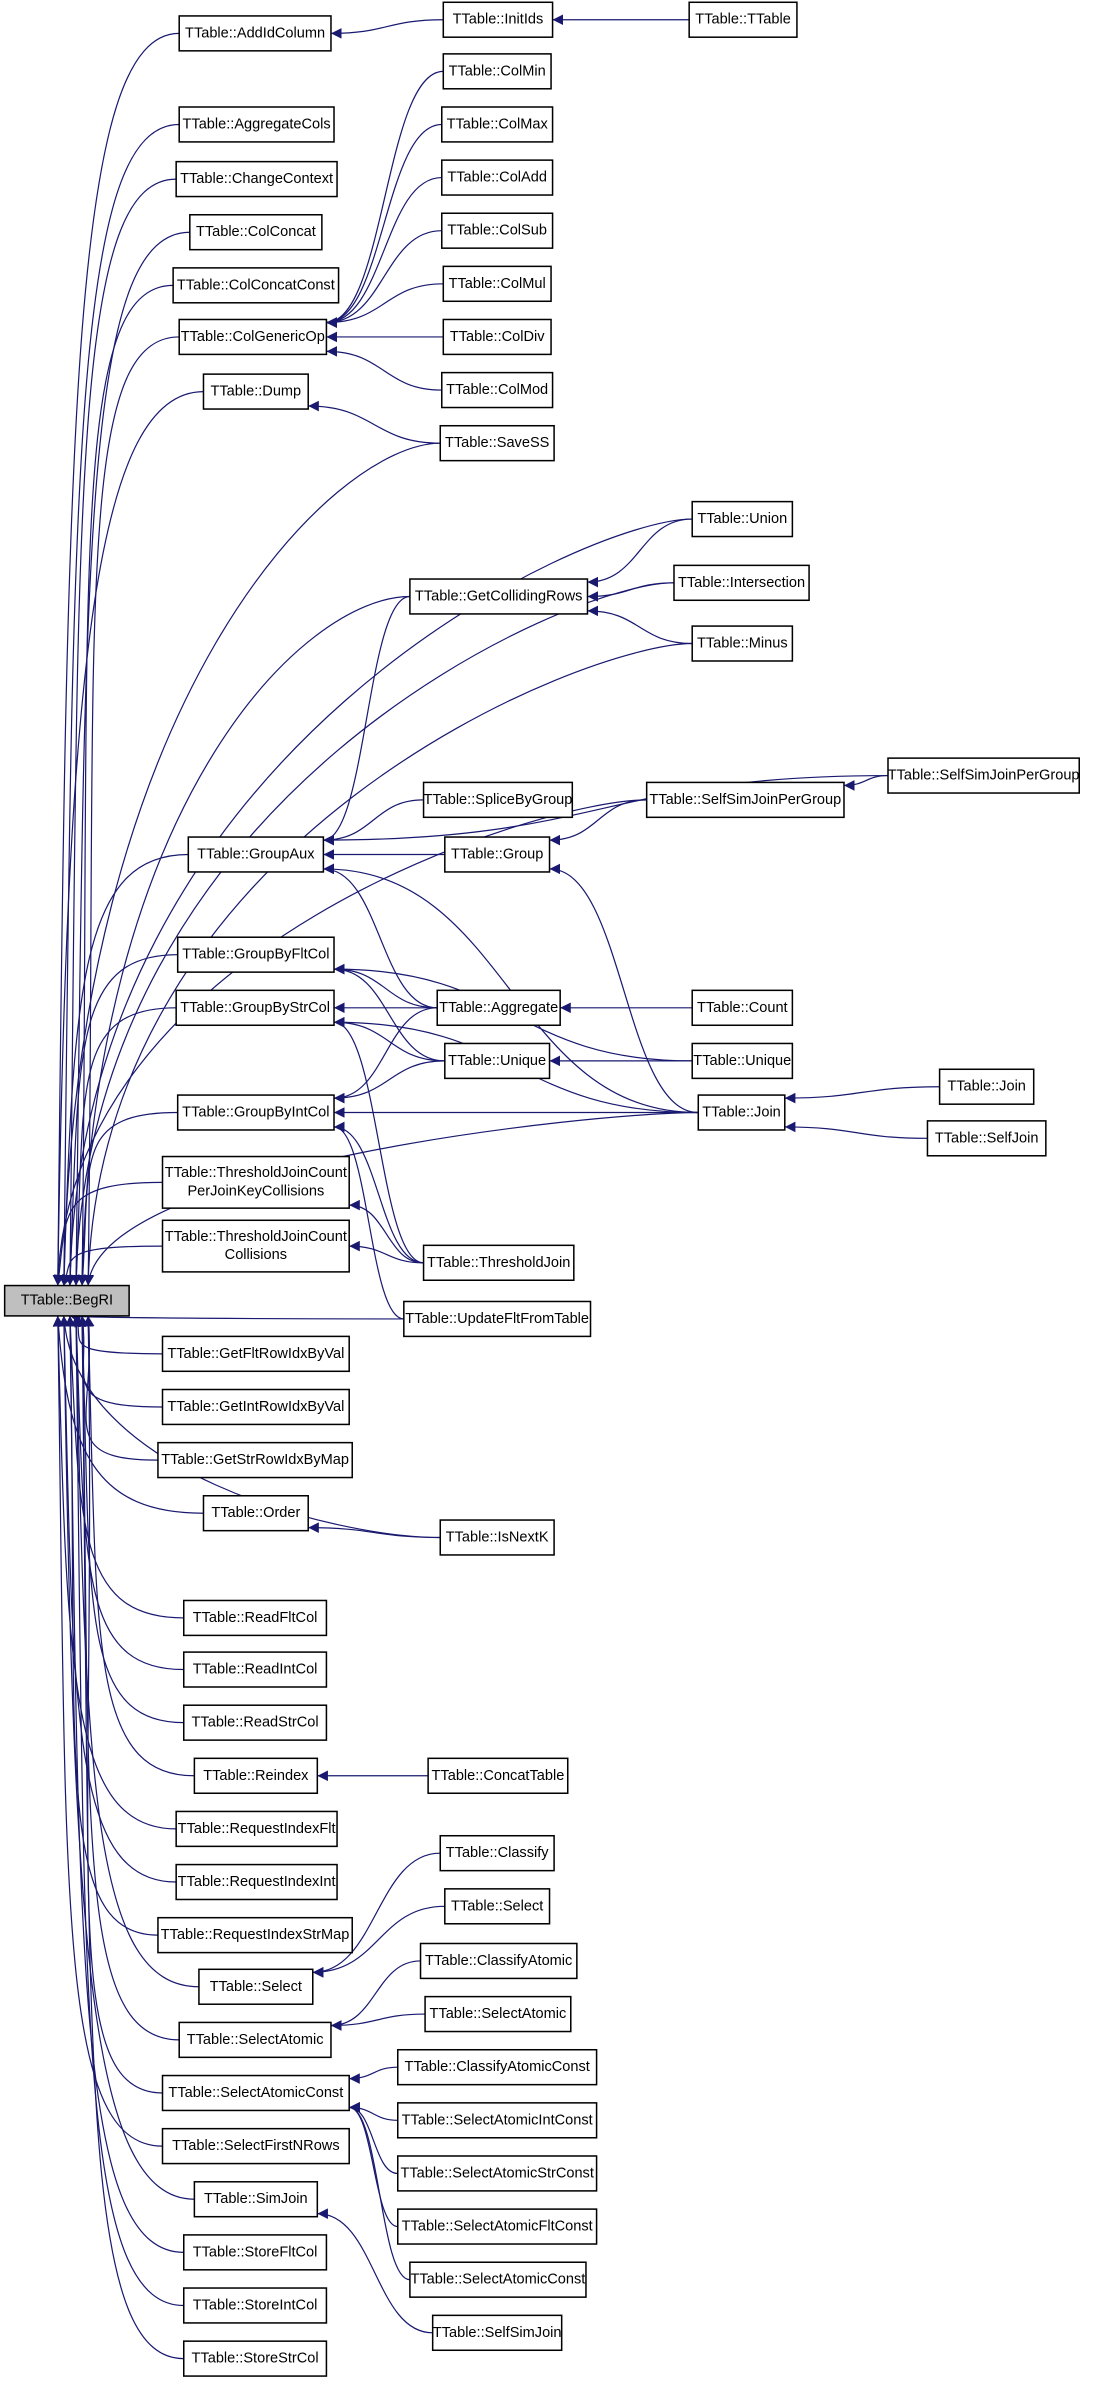 The image size is (1093, 2392). Describe the element at coordinates (498, 19) in the screenshot. I see `node-init-ids: TTable::InitIds` at that location.